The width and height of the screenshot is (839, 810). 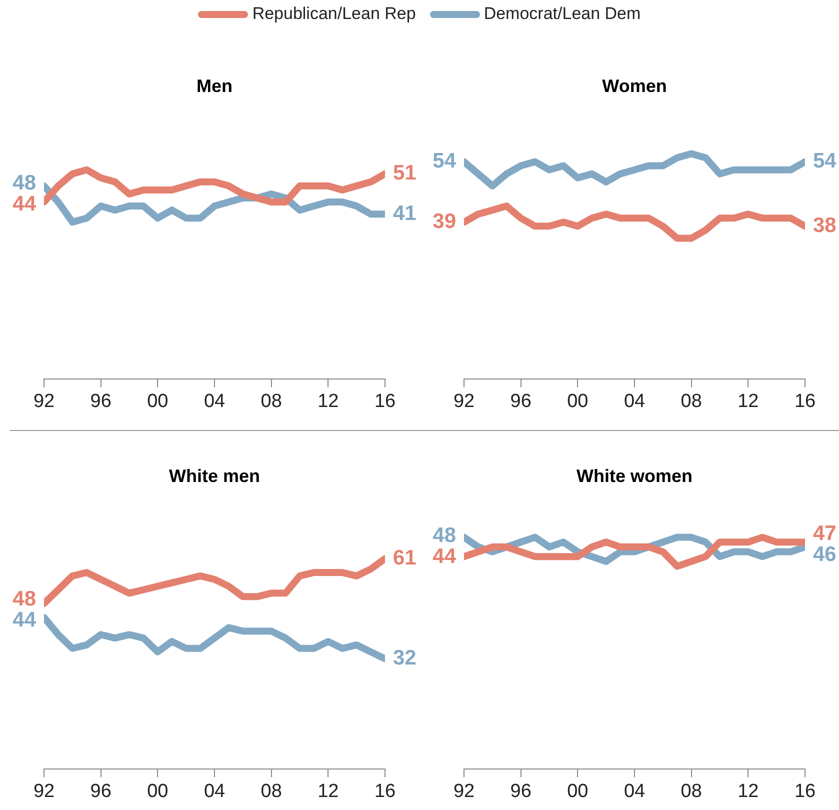 I want to click on chart-title: White men, so click(x=214, y=476).